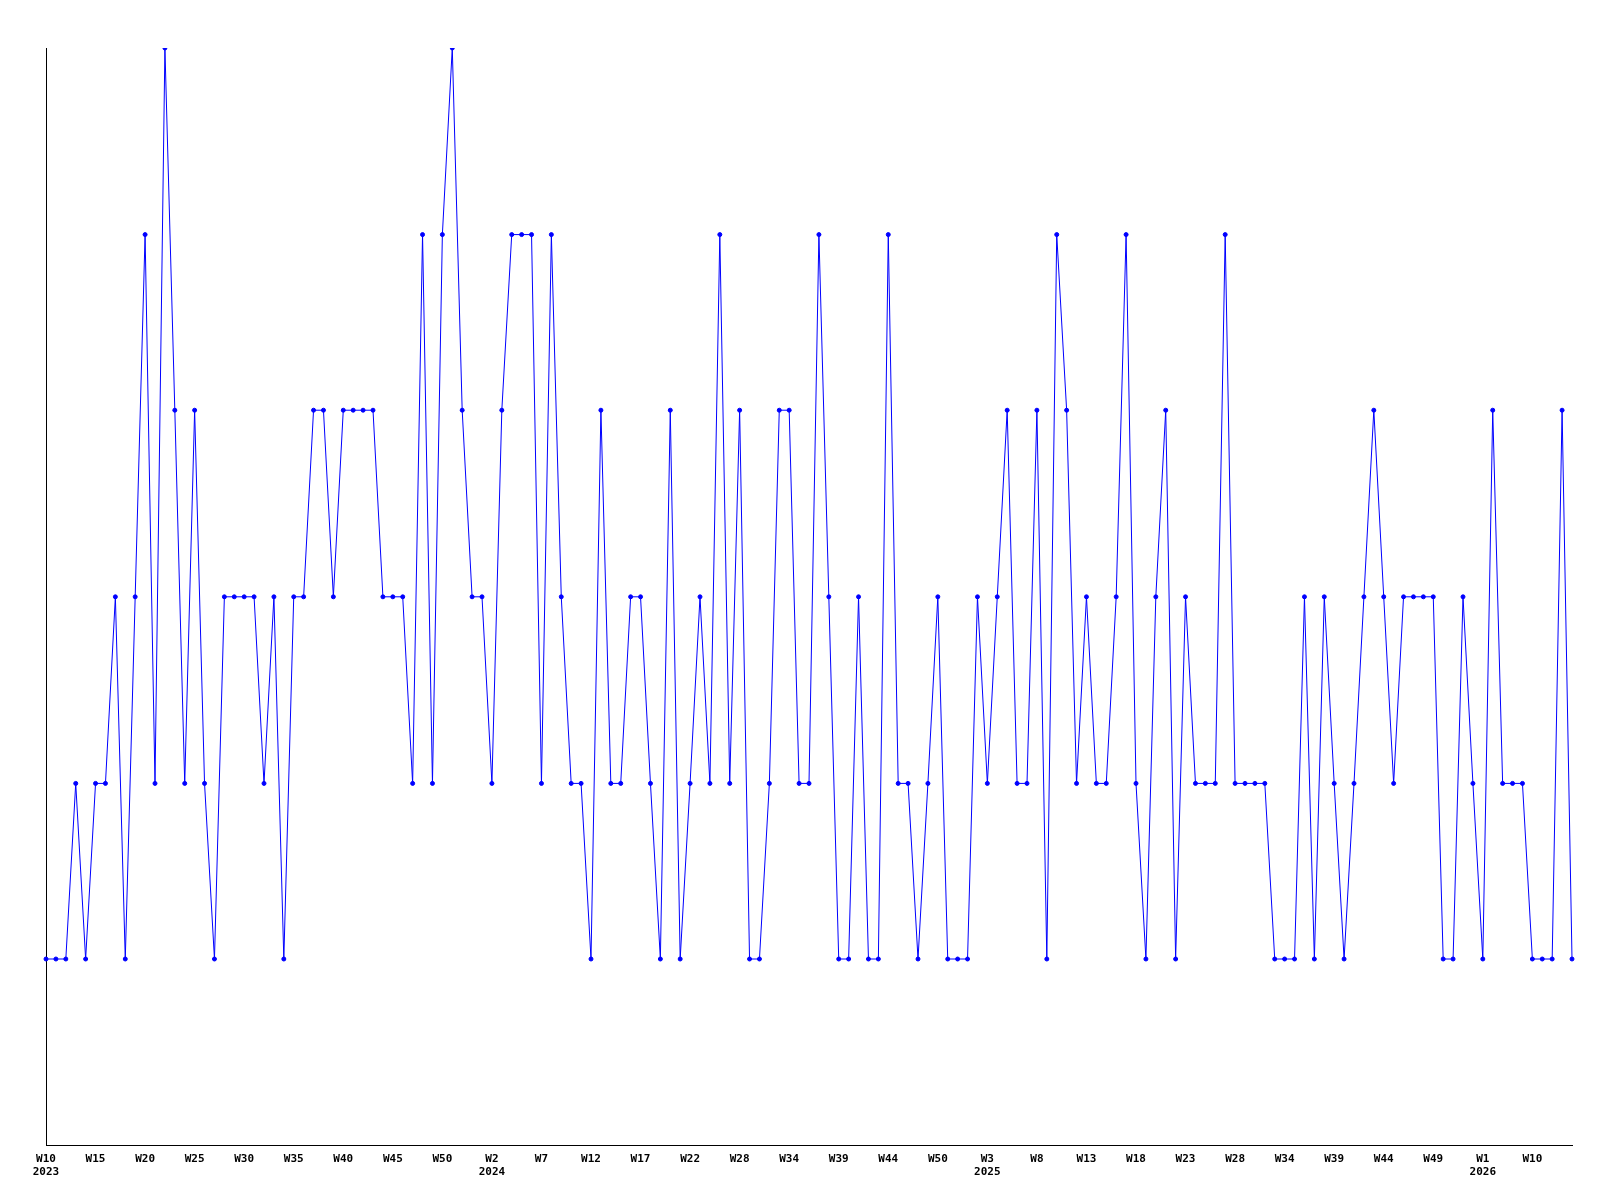  I want to click on x-tick-label: W23, so click(1185, 1159).